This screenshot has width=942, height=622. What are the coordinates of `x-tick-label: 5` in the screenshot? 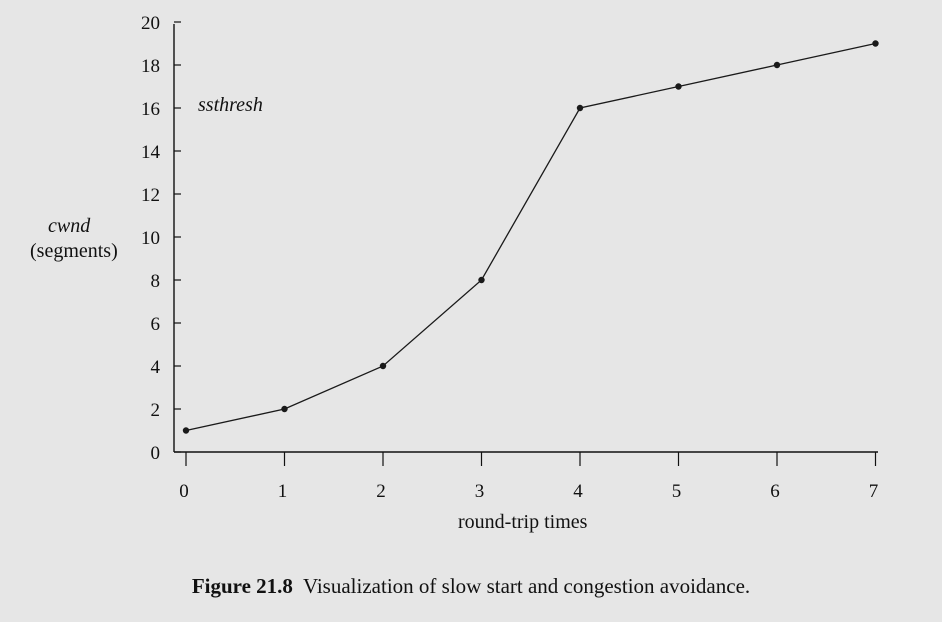 It's located at (677, 491).